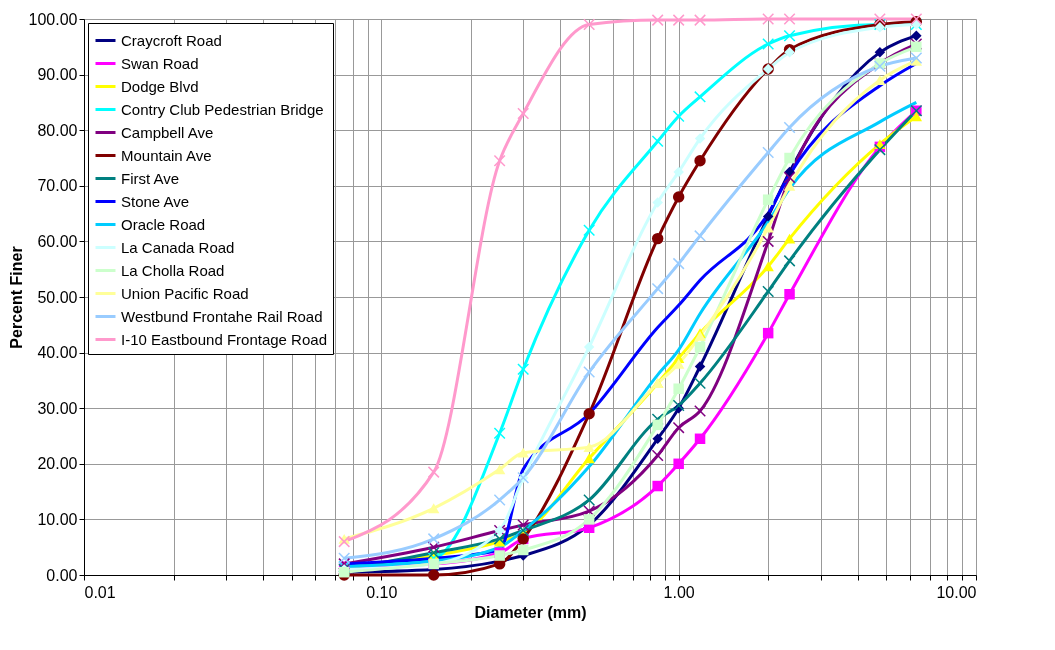 This screenshot has height=650, width=1055. I want to click on legend-label: Oracle Road, so click(163, 224).